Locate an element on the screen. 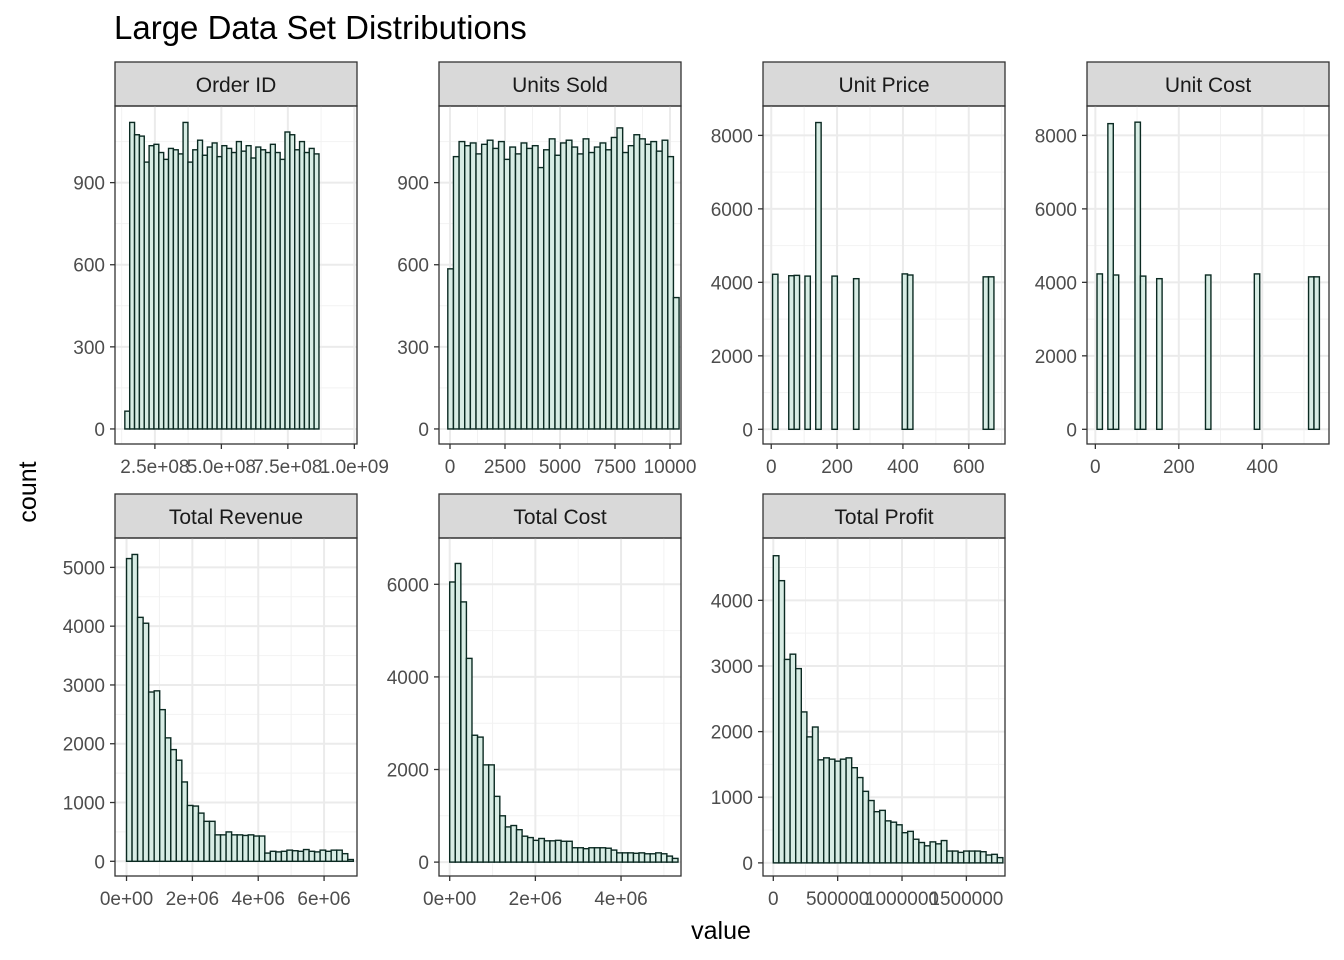 Image resolution: width=1344 pixels, height=960 pixels. x-tick-label: 6e+06 is located at coordinates (323, 899).